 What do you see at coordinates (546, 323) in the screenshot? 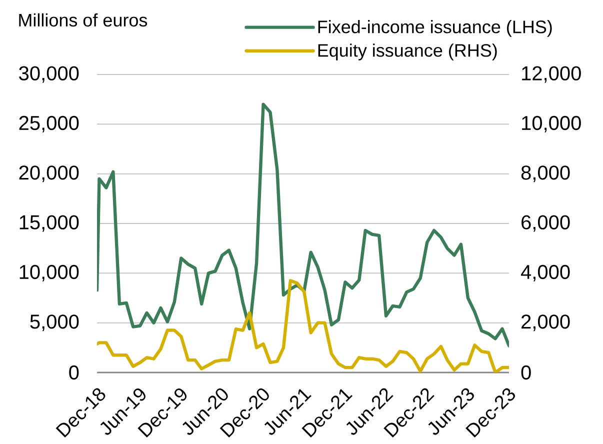
I see `y2-tick-label: 2,000` at bounding box center [546, 323].